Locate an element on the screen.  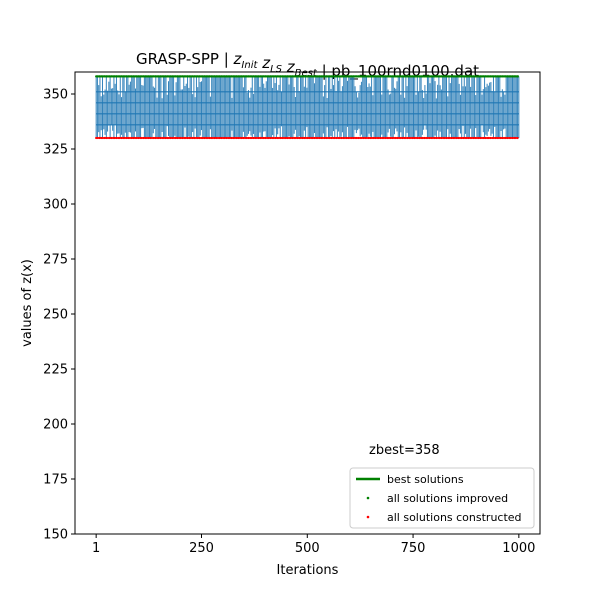
constructed-points is located at coordinates (307, 138).